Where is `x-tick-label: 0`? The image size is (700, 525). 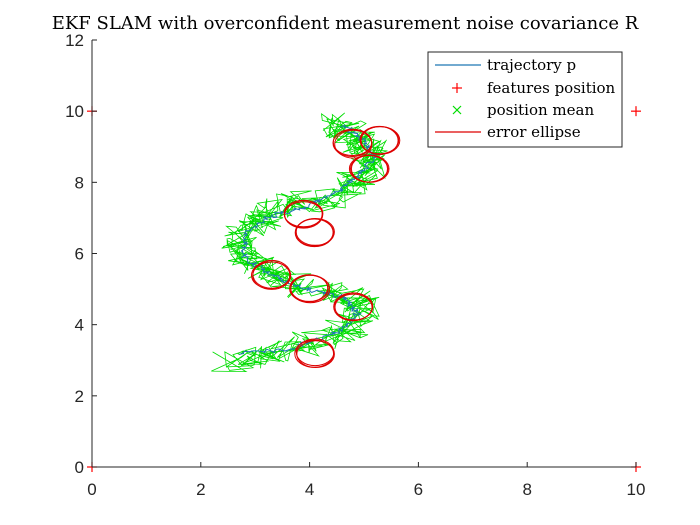 x-tick-label: 0 is located at coordinates (91, 489).